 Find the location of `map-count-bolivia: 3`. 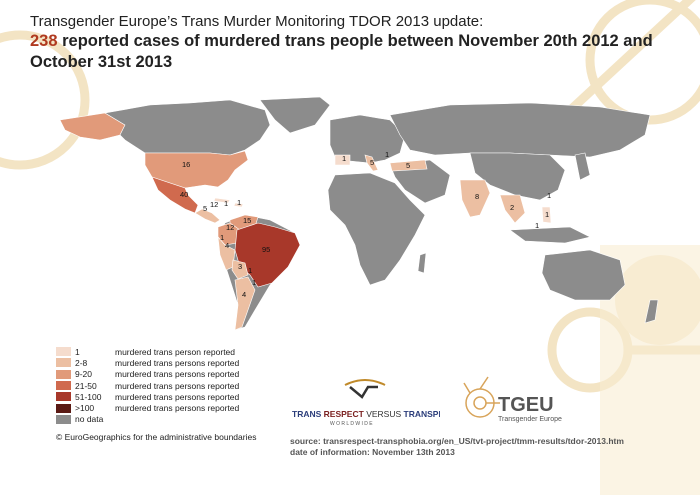

map-count-bolivia: 3 is located at coordinates (240, 266).